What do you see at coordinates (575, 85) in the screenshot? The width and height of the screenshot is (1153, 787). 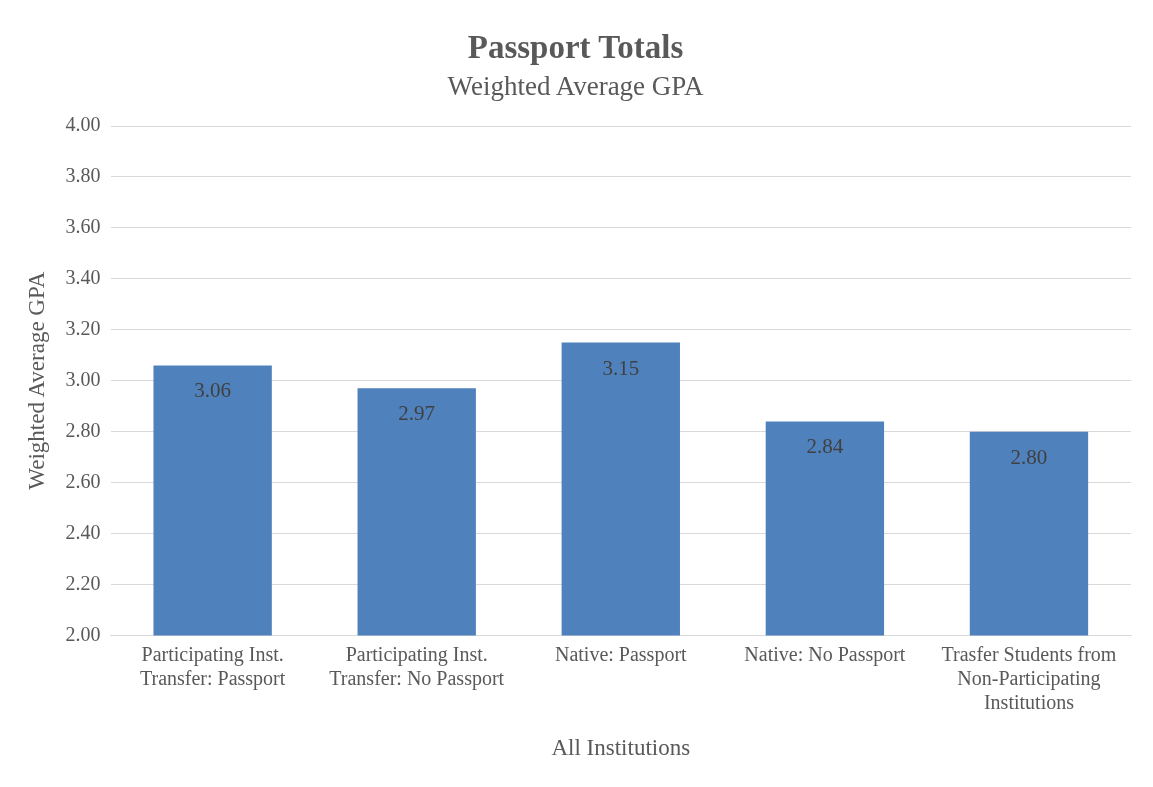 I see `chart-subtitle: Weighted Average GPA` at bounding box center [575, 85].